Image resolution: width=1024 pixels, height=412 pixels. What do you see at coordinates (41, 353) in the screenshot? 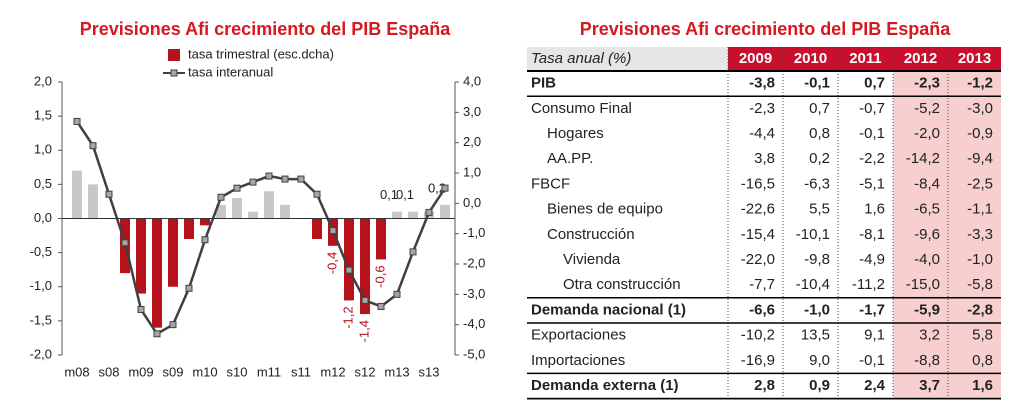
I see `y-tick-label: -2,0` at bounding box center [41, 353].